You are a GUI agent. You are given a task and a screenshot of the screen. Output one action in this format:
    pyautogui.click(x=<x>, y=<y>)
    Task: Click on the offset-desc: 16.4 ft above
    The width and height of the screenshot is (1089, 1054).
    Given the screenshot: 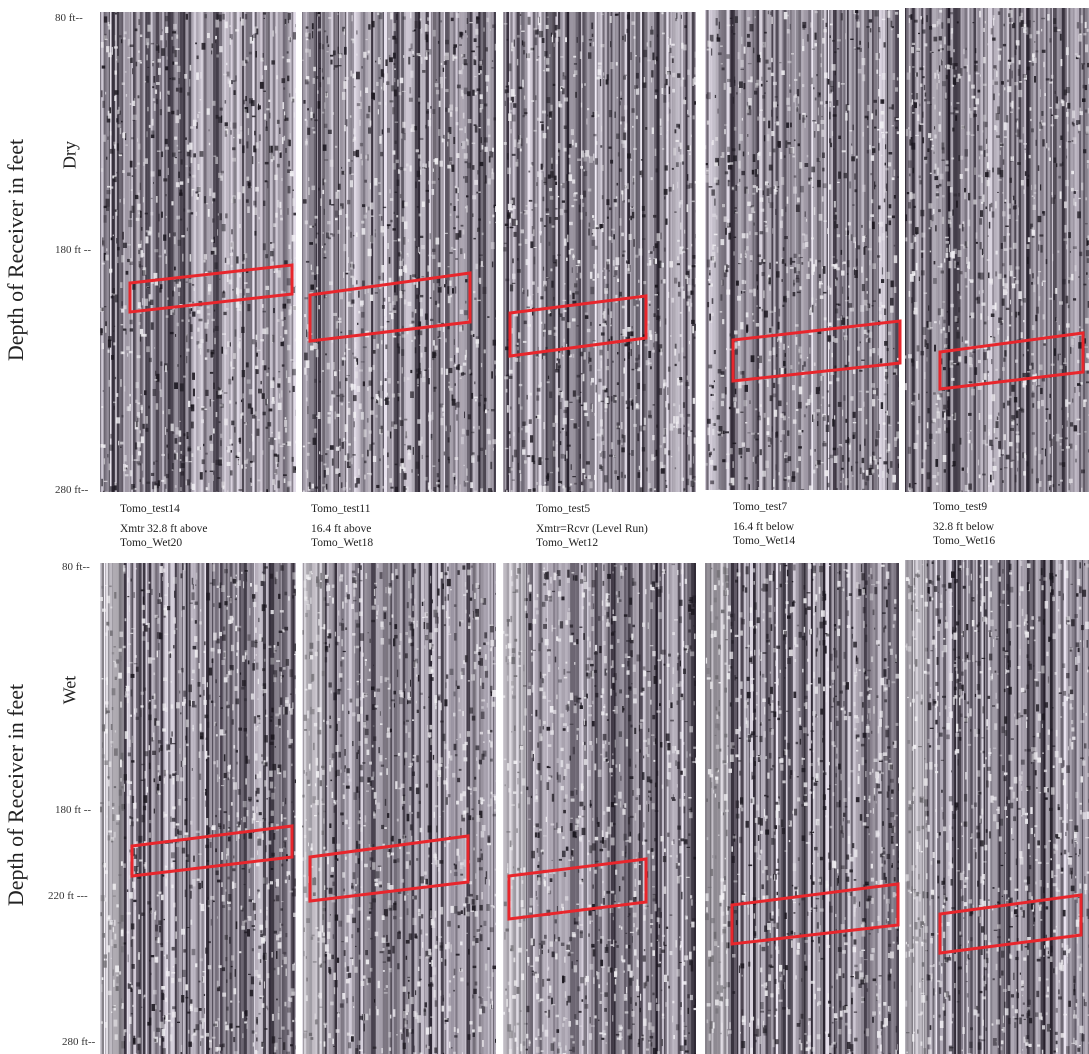 What is the action you would take?
    pyautogui.click(x=341, y=529)
    